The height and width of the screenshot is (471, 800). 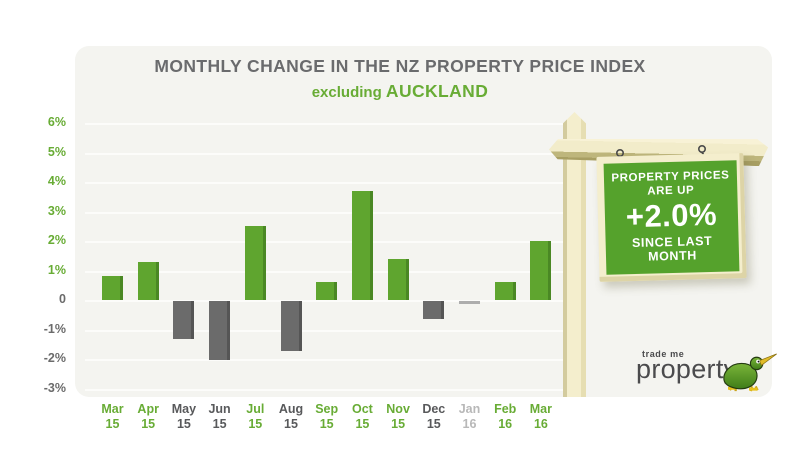 I want to click on y-axis-tick-label: -1%, so click(x=54, y=328).